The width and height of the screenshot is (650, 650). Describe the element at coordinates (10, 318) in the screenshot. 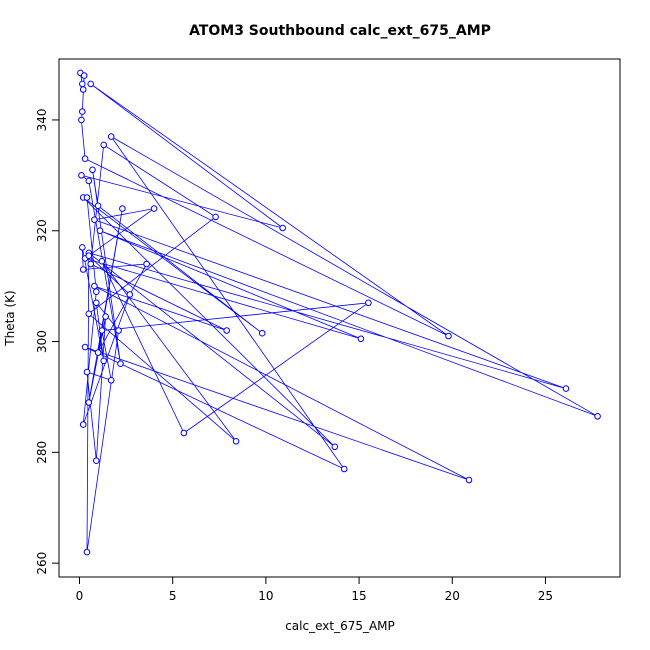

I see `y-axis-label: Theta (K)` at that location.